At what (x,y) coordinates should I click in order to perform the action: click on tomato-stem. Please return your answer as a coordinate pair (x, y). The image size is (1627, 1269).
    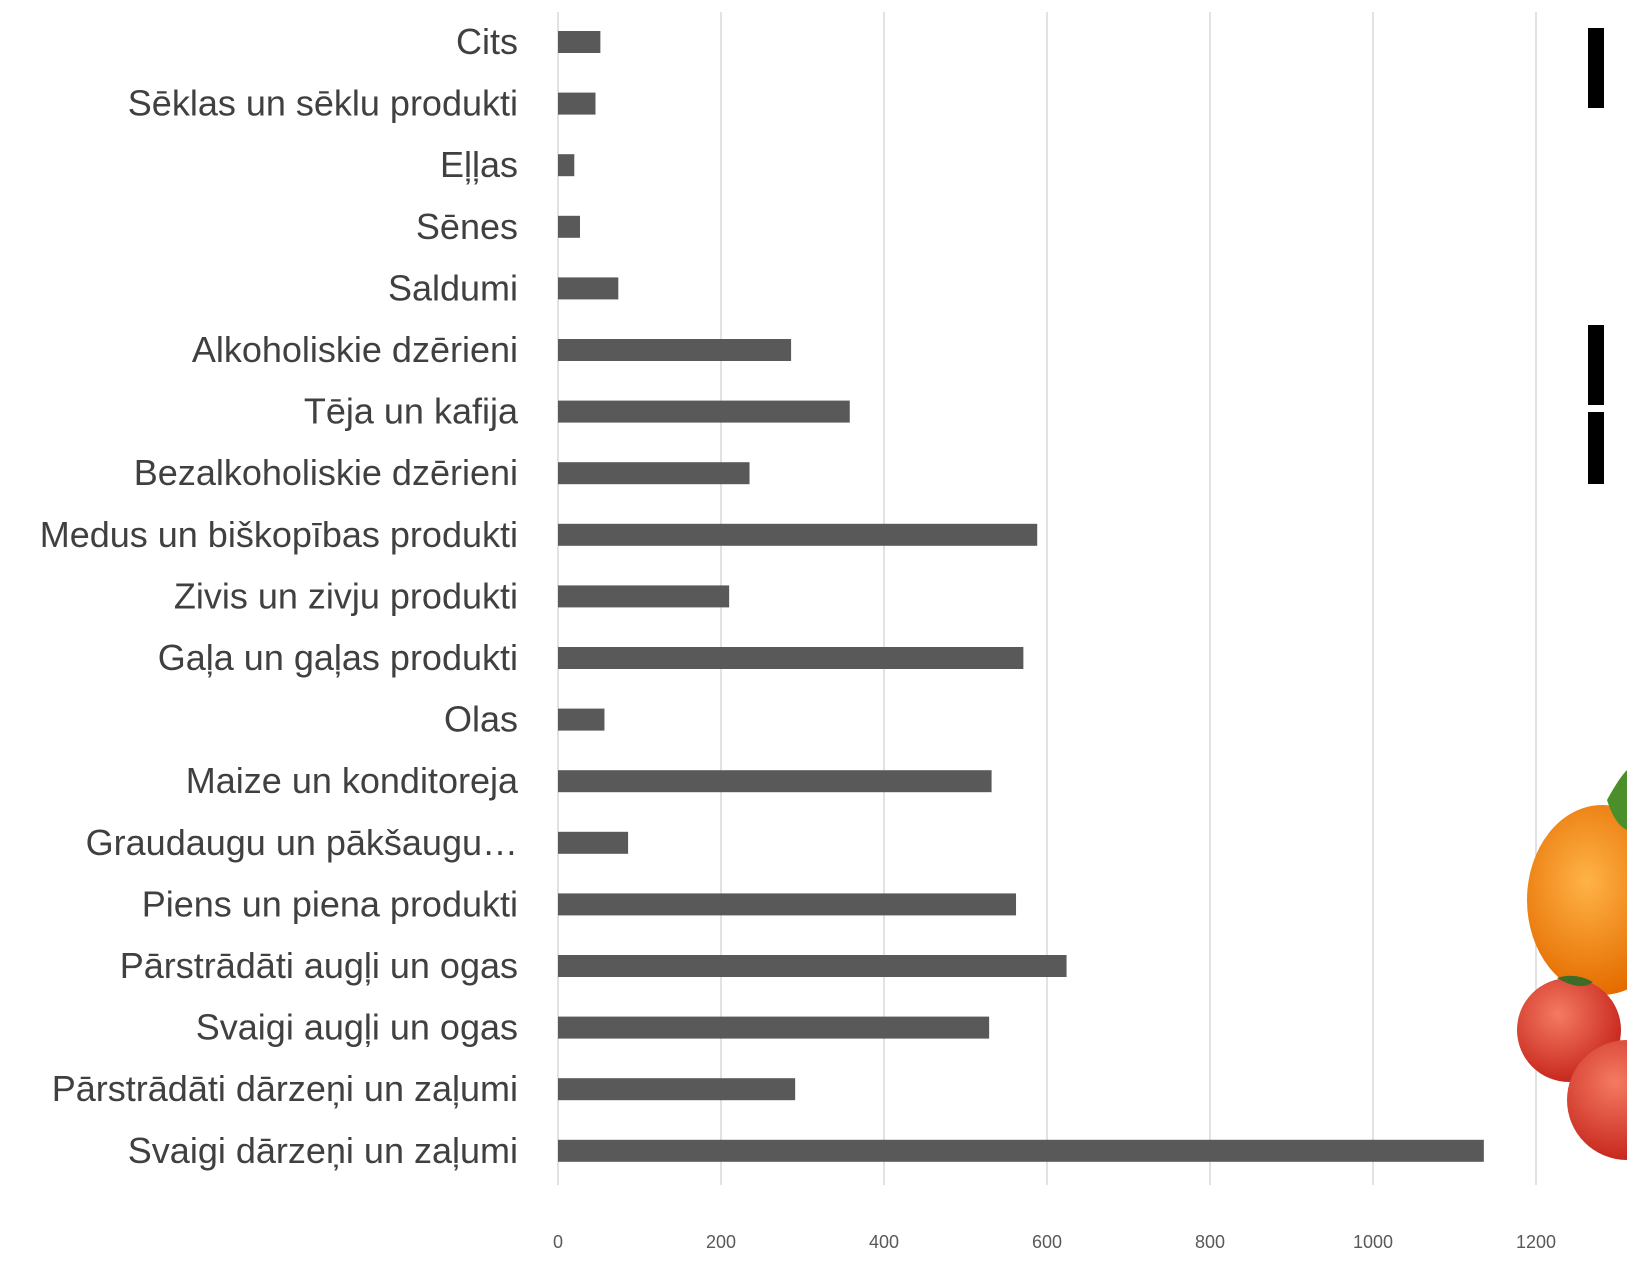
    Looking at the image, I should click on (1575, 981).